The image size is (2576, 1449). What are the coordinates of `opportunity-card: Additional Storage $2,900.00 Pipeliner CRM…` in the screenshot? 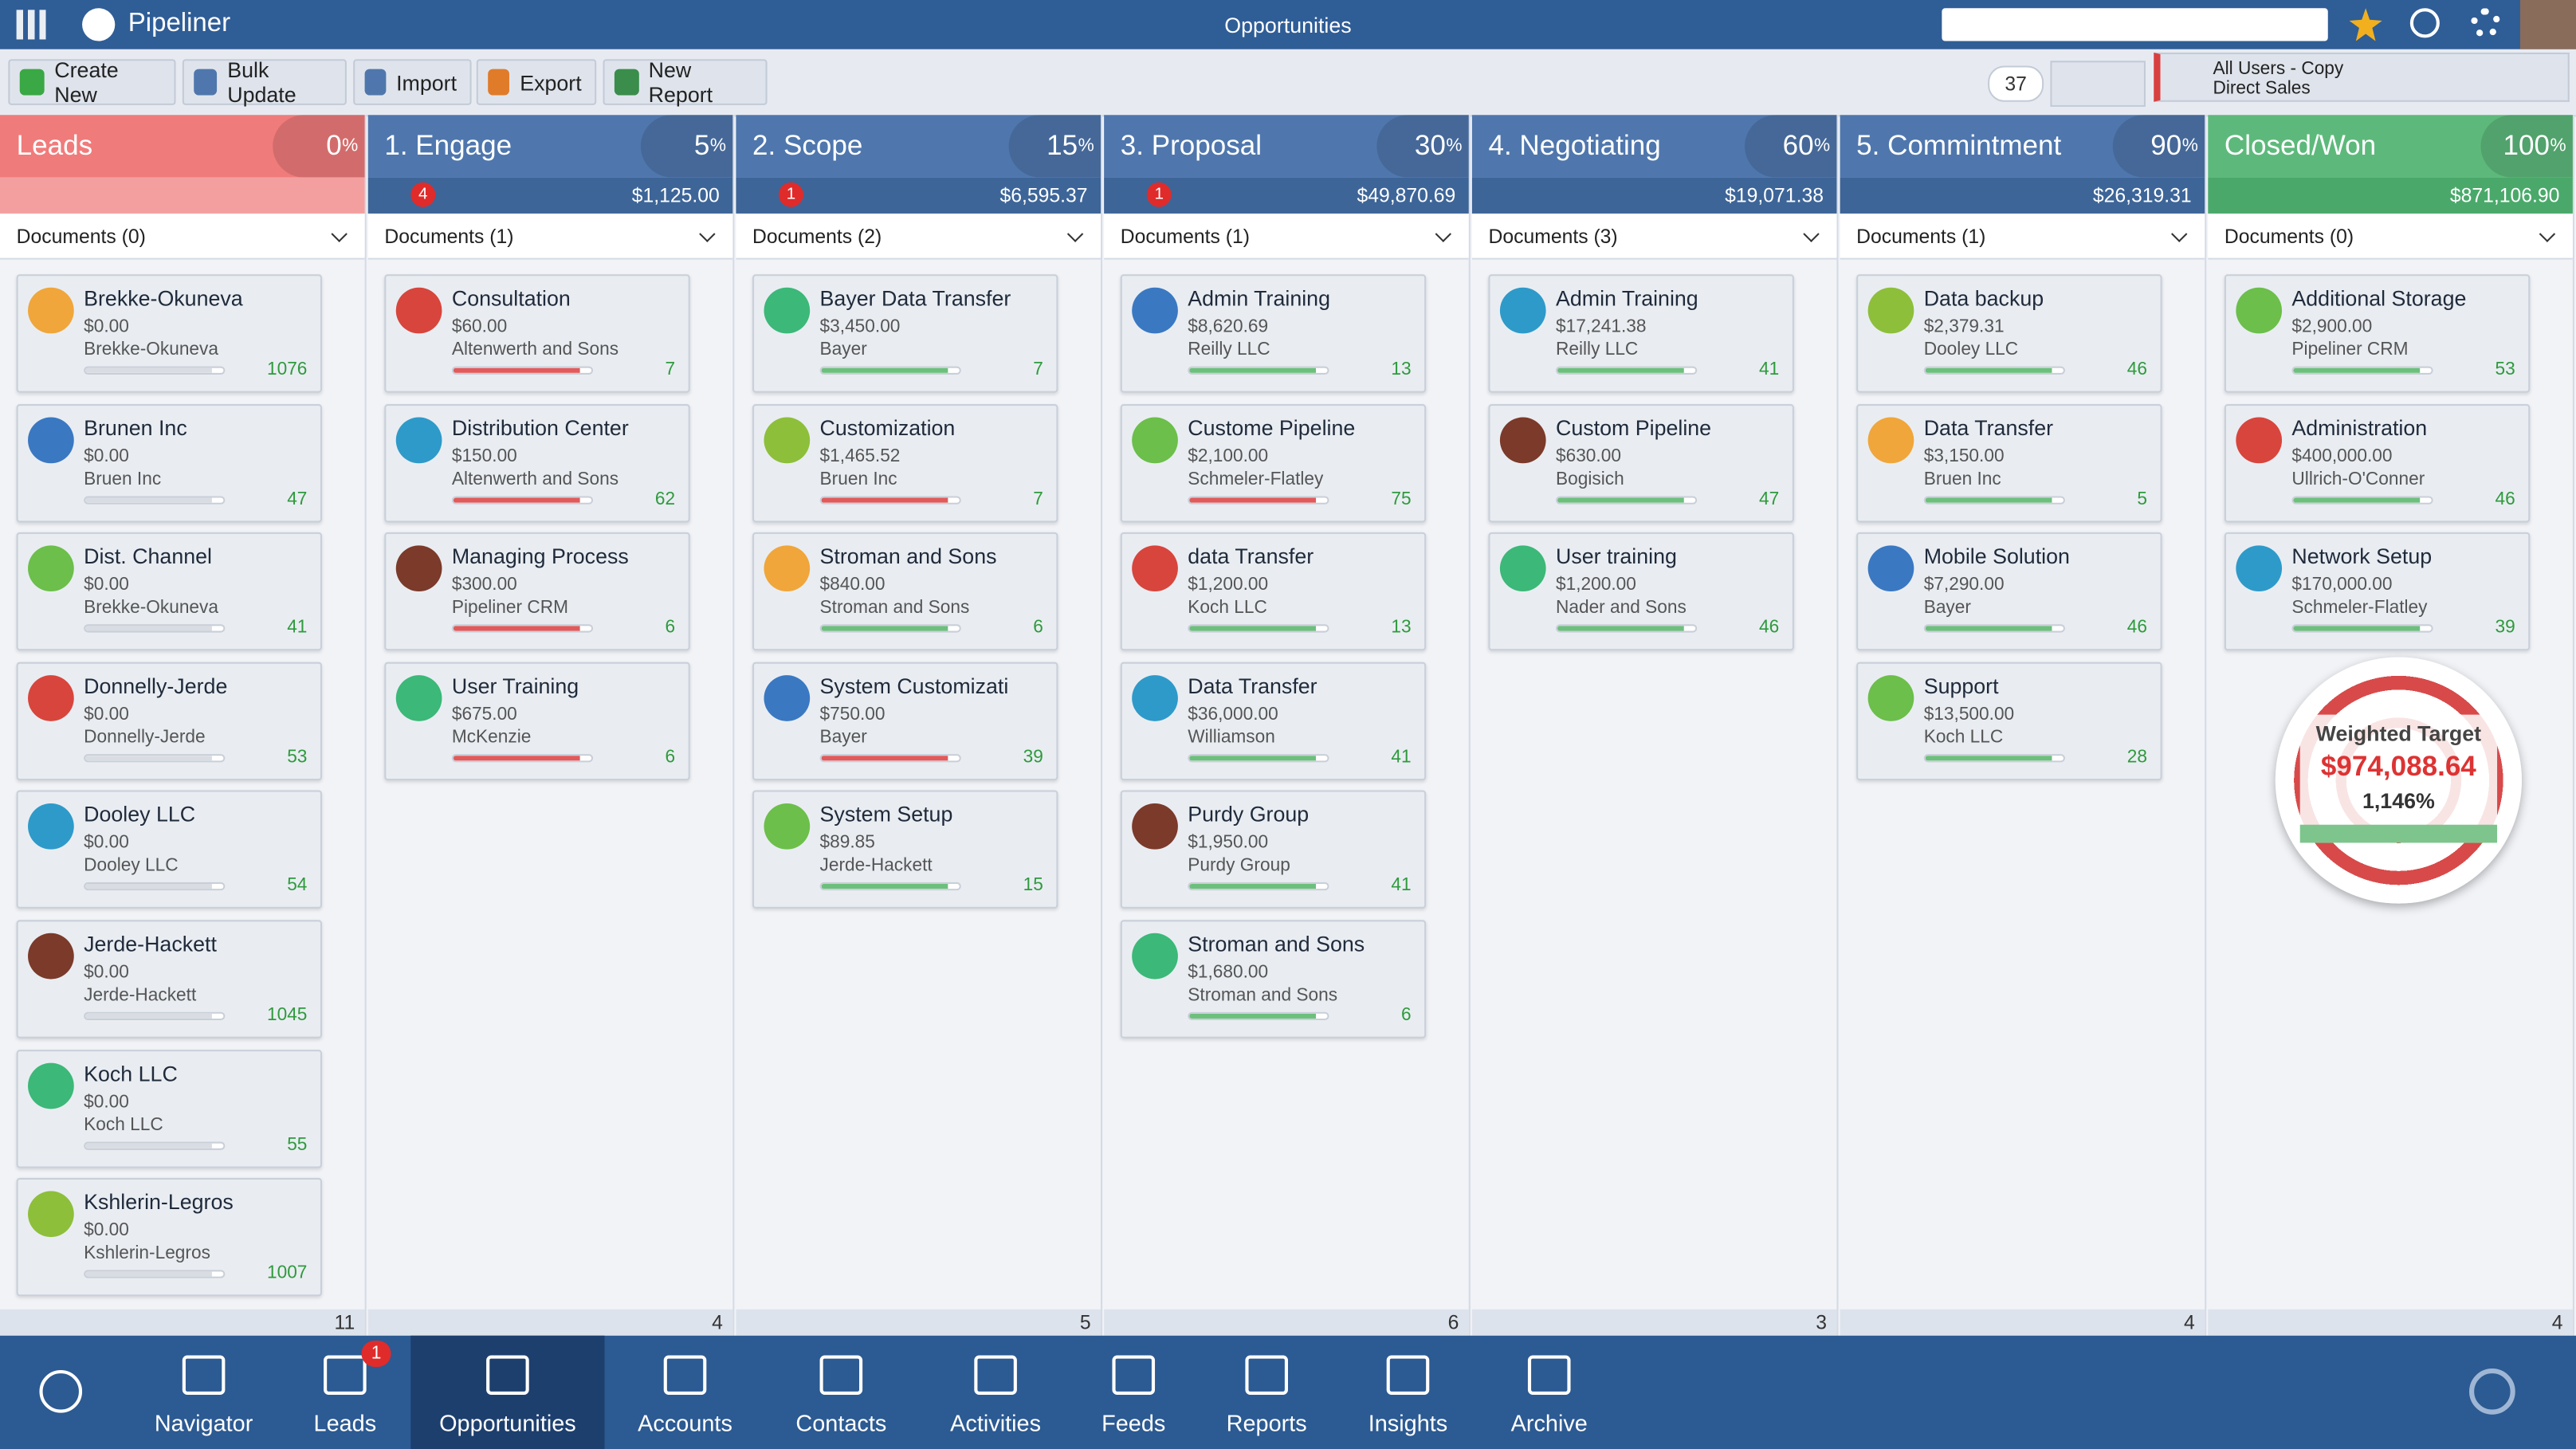 It's located at (2377, 333).